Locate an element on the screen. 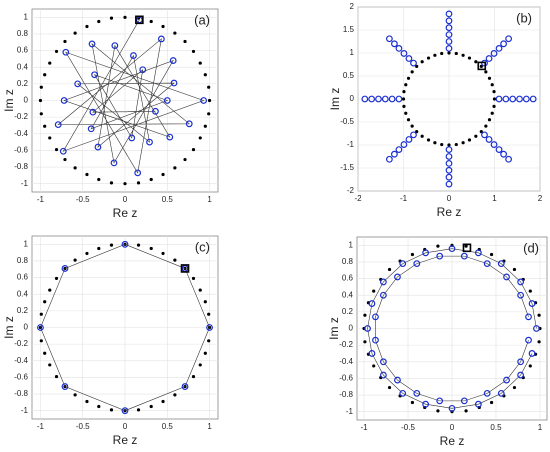 The width and height of the screenshot is (550, 452). y-tick-label: -0.4 is located at coordinates (21, 360).